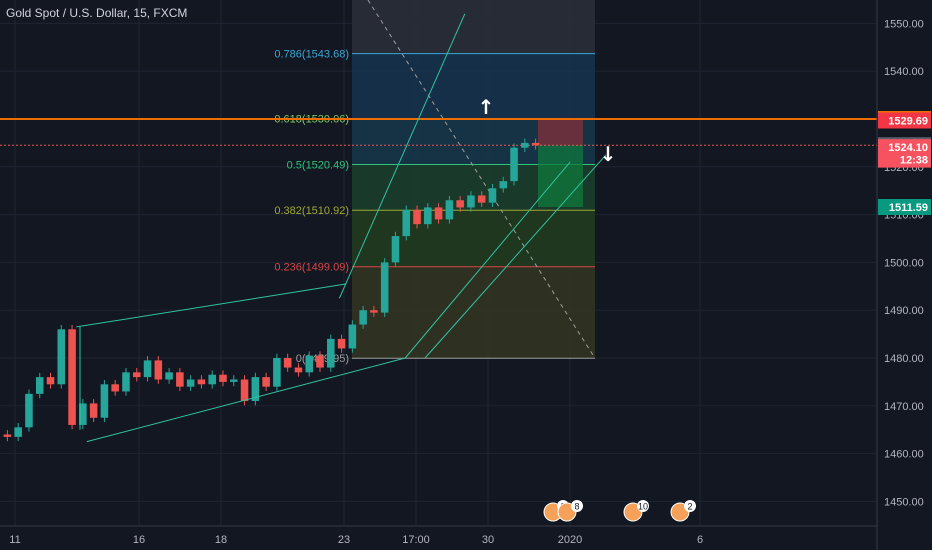 The height and width of the screenshot is (550, 932). What do you see at coordinates (904, 72) in the screenshot?
I see `y-tick-label: 1540.00` at bounding box center [904, 72].